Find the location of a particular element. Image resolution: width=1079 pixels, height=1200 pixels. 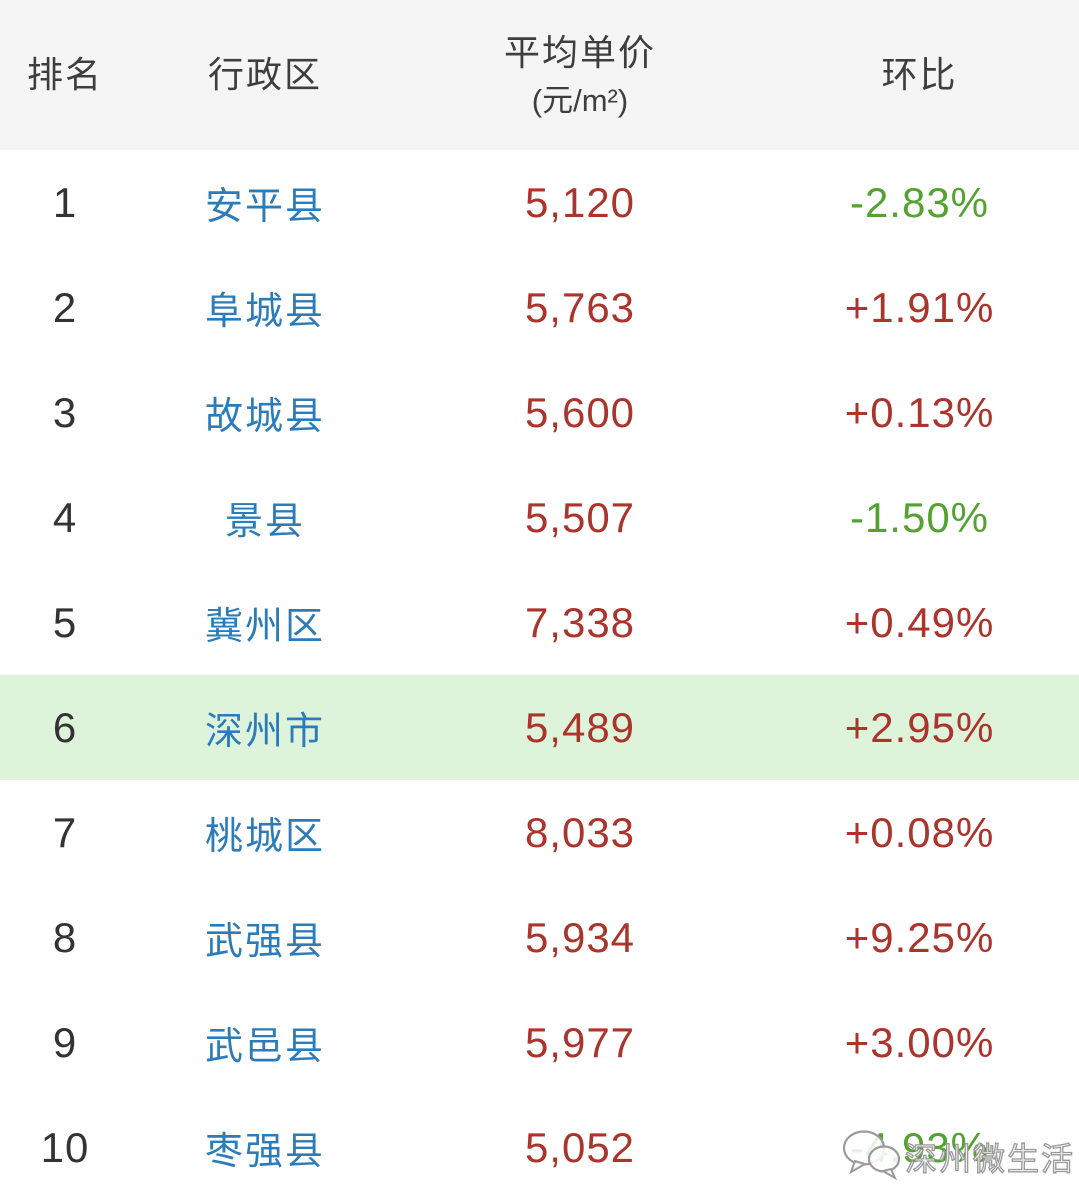

rank-cell: 9 is located at coordinates (65, 1042).